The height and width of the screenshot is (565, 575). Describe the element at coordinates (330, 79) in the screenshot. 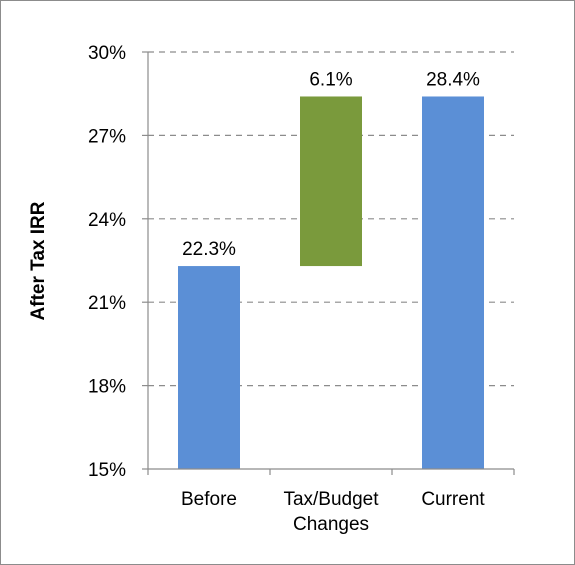

I see `data-label: 6.1%` at that location.